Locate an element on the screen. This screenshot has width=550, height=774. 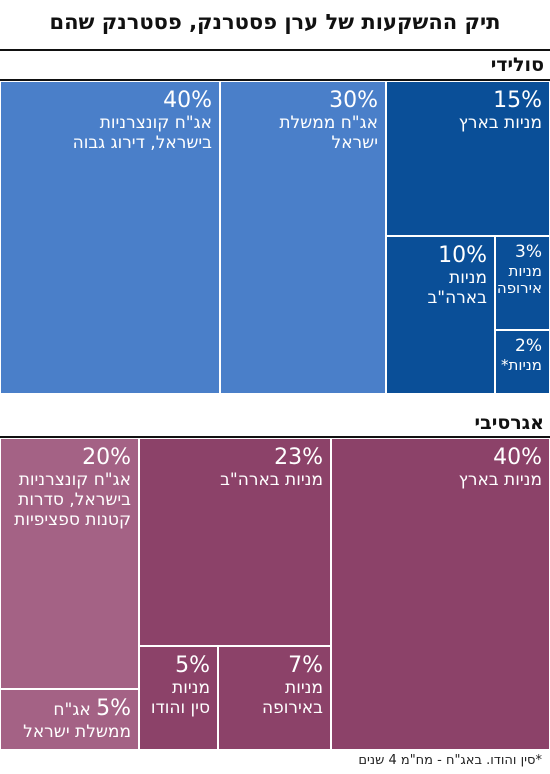
treemap-cell: 5% מניות סין והודו is located at coordinates (178, 698).